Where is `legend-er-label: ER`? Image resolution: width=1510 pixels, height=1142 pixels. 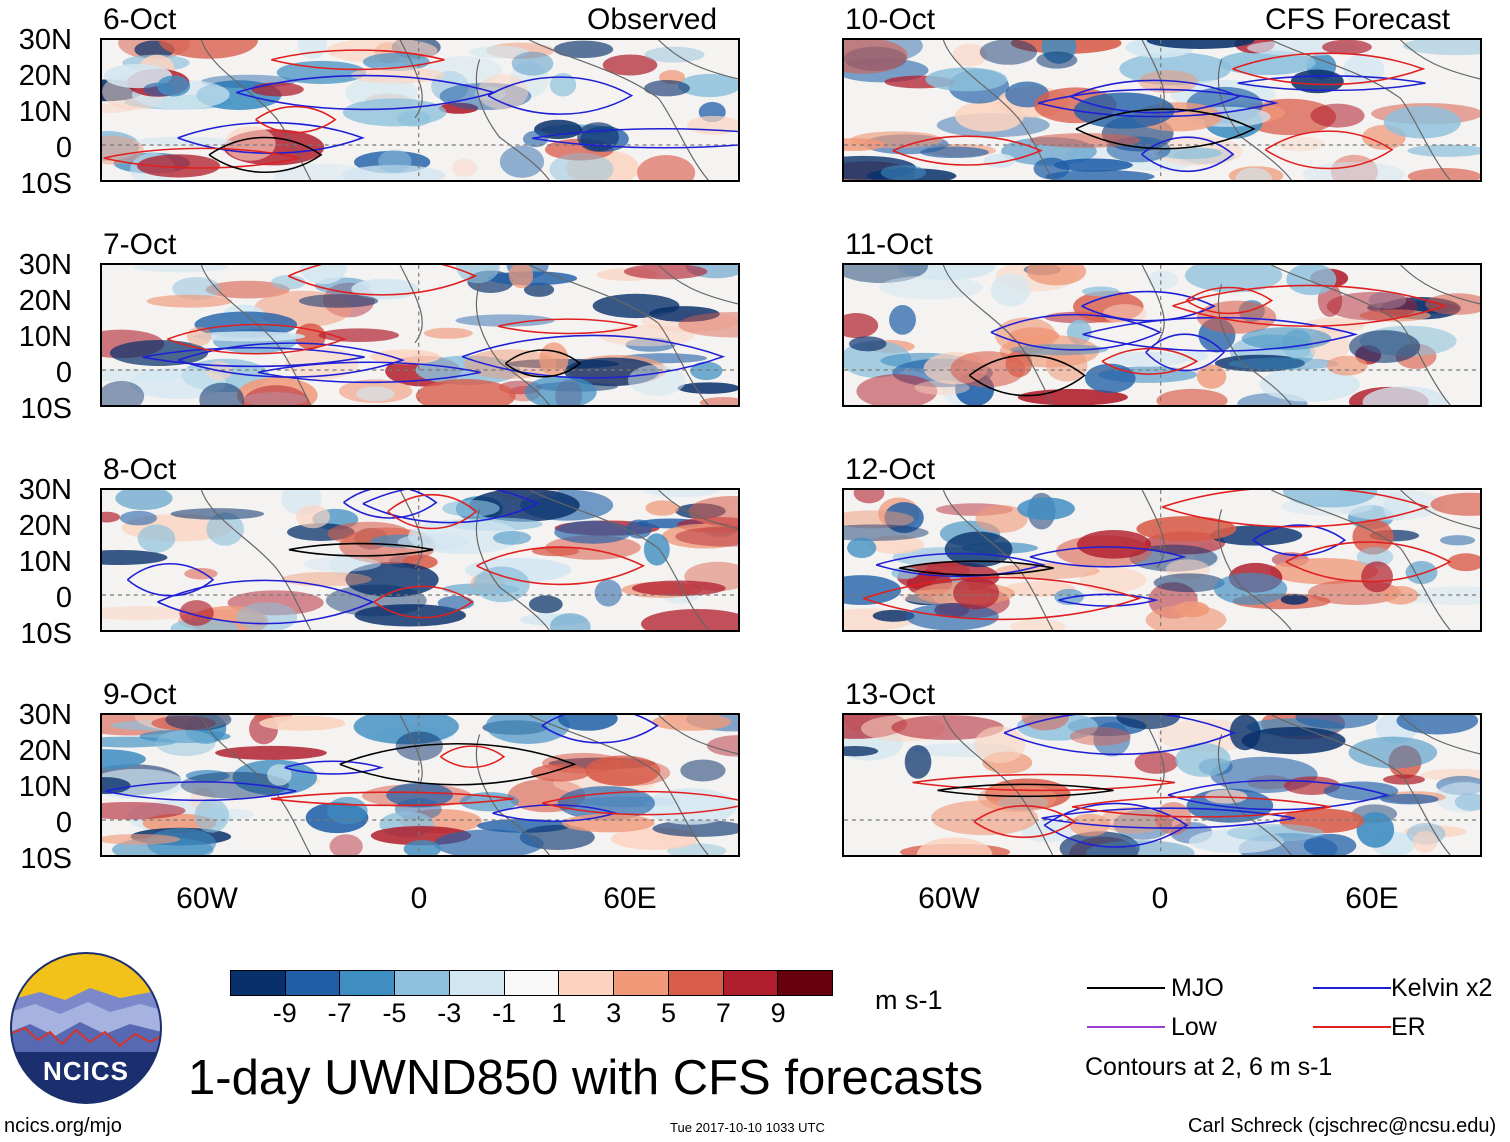 legend-er-label: ER is located at coordinates (1408, 1027).